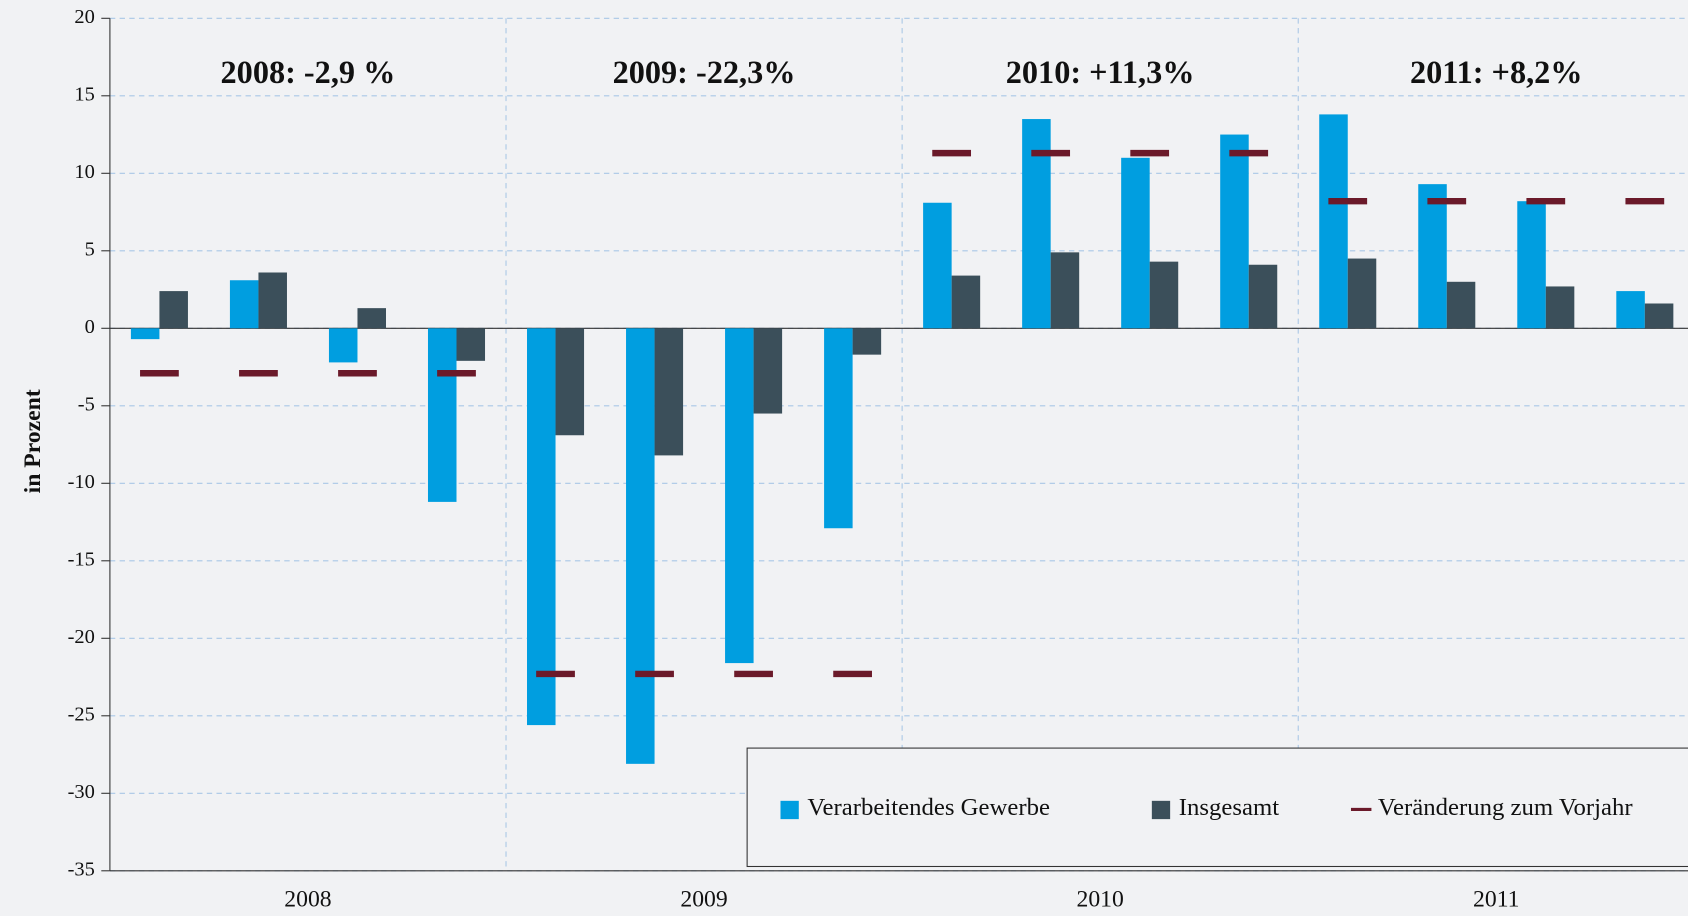 The image size is (1688, 916). I want to click on x-tick-label: 2008, so click(307, 899).